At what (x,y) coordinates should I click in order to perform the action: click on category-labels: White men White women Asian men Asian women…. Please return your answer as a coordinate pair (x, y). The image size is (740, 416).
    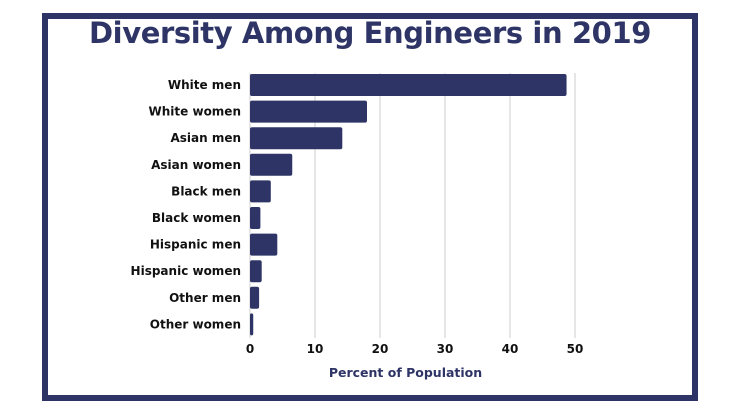
    Looking at the image, I should click on (186, 204).